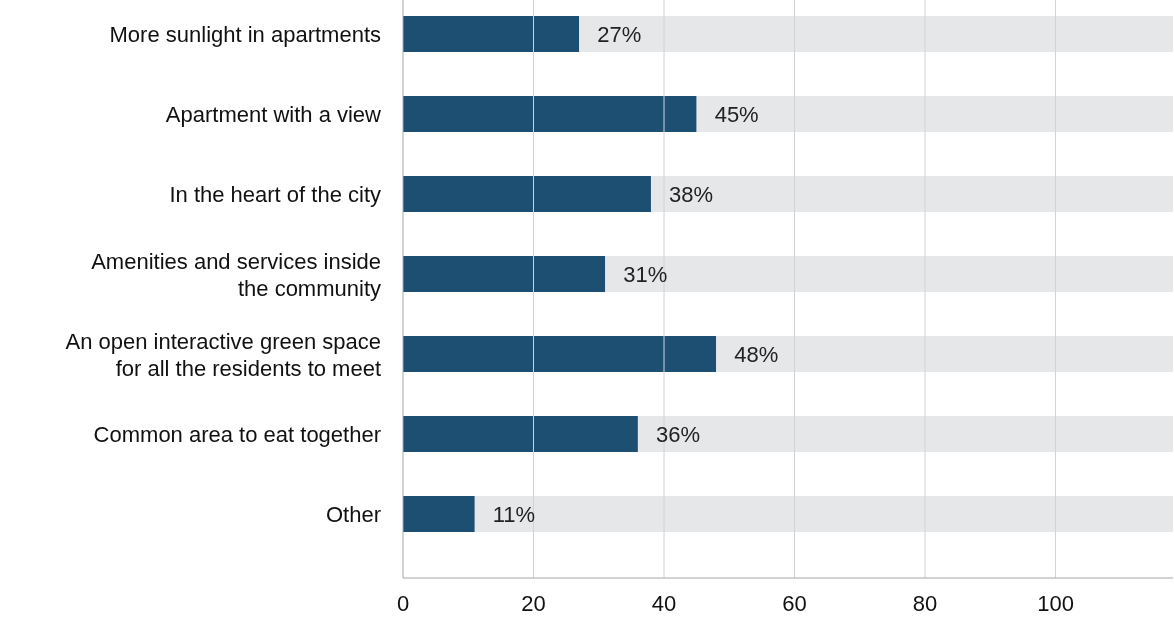  Describe the element at coordinates (533, 603) in the screenshot. I see `x-tick-label: 20` at that location.